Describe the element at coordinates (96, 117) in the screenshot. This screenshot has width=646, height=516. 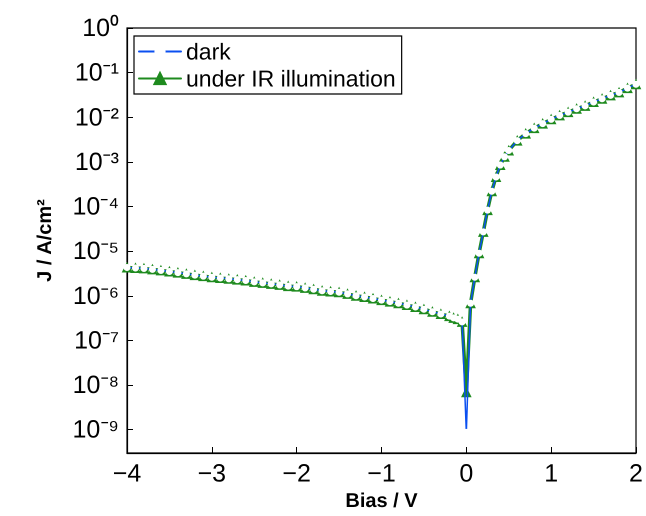
I see `y-tick-label: 10⁻²` at that location.